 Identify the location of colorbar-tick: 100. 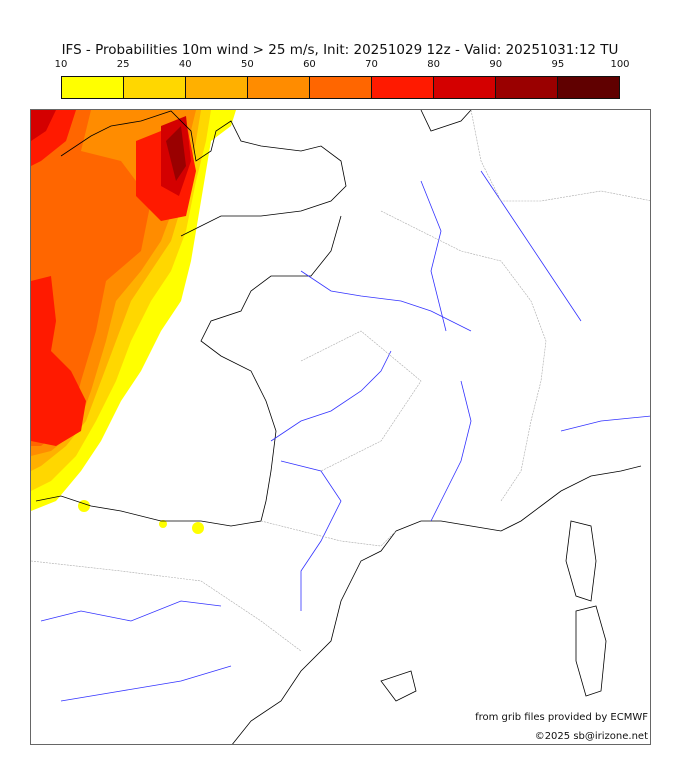
(620, 64).